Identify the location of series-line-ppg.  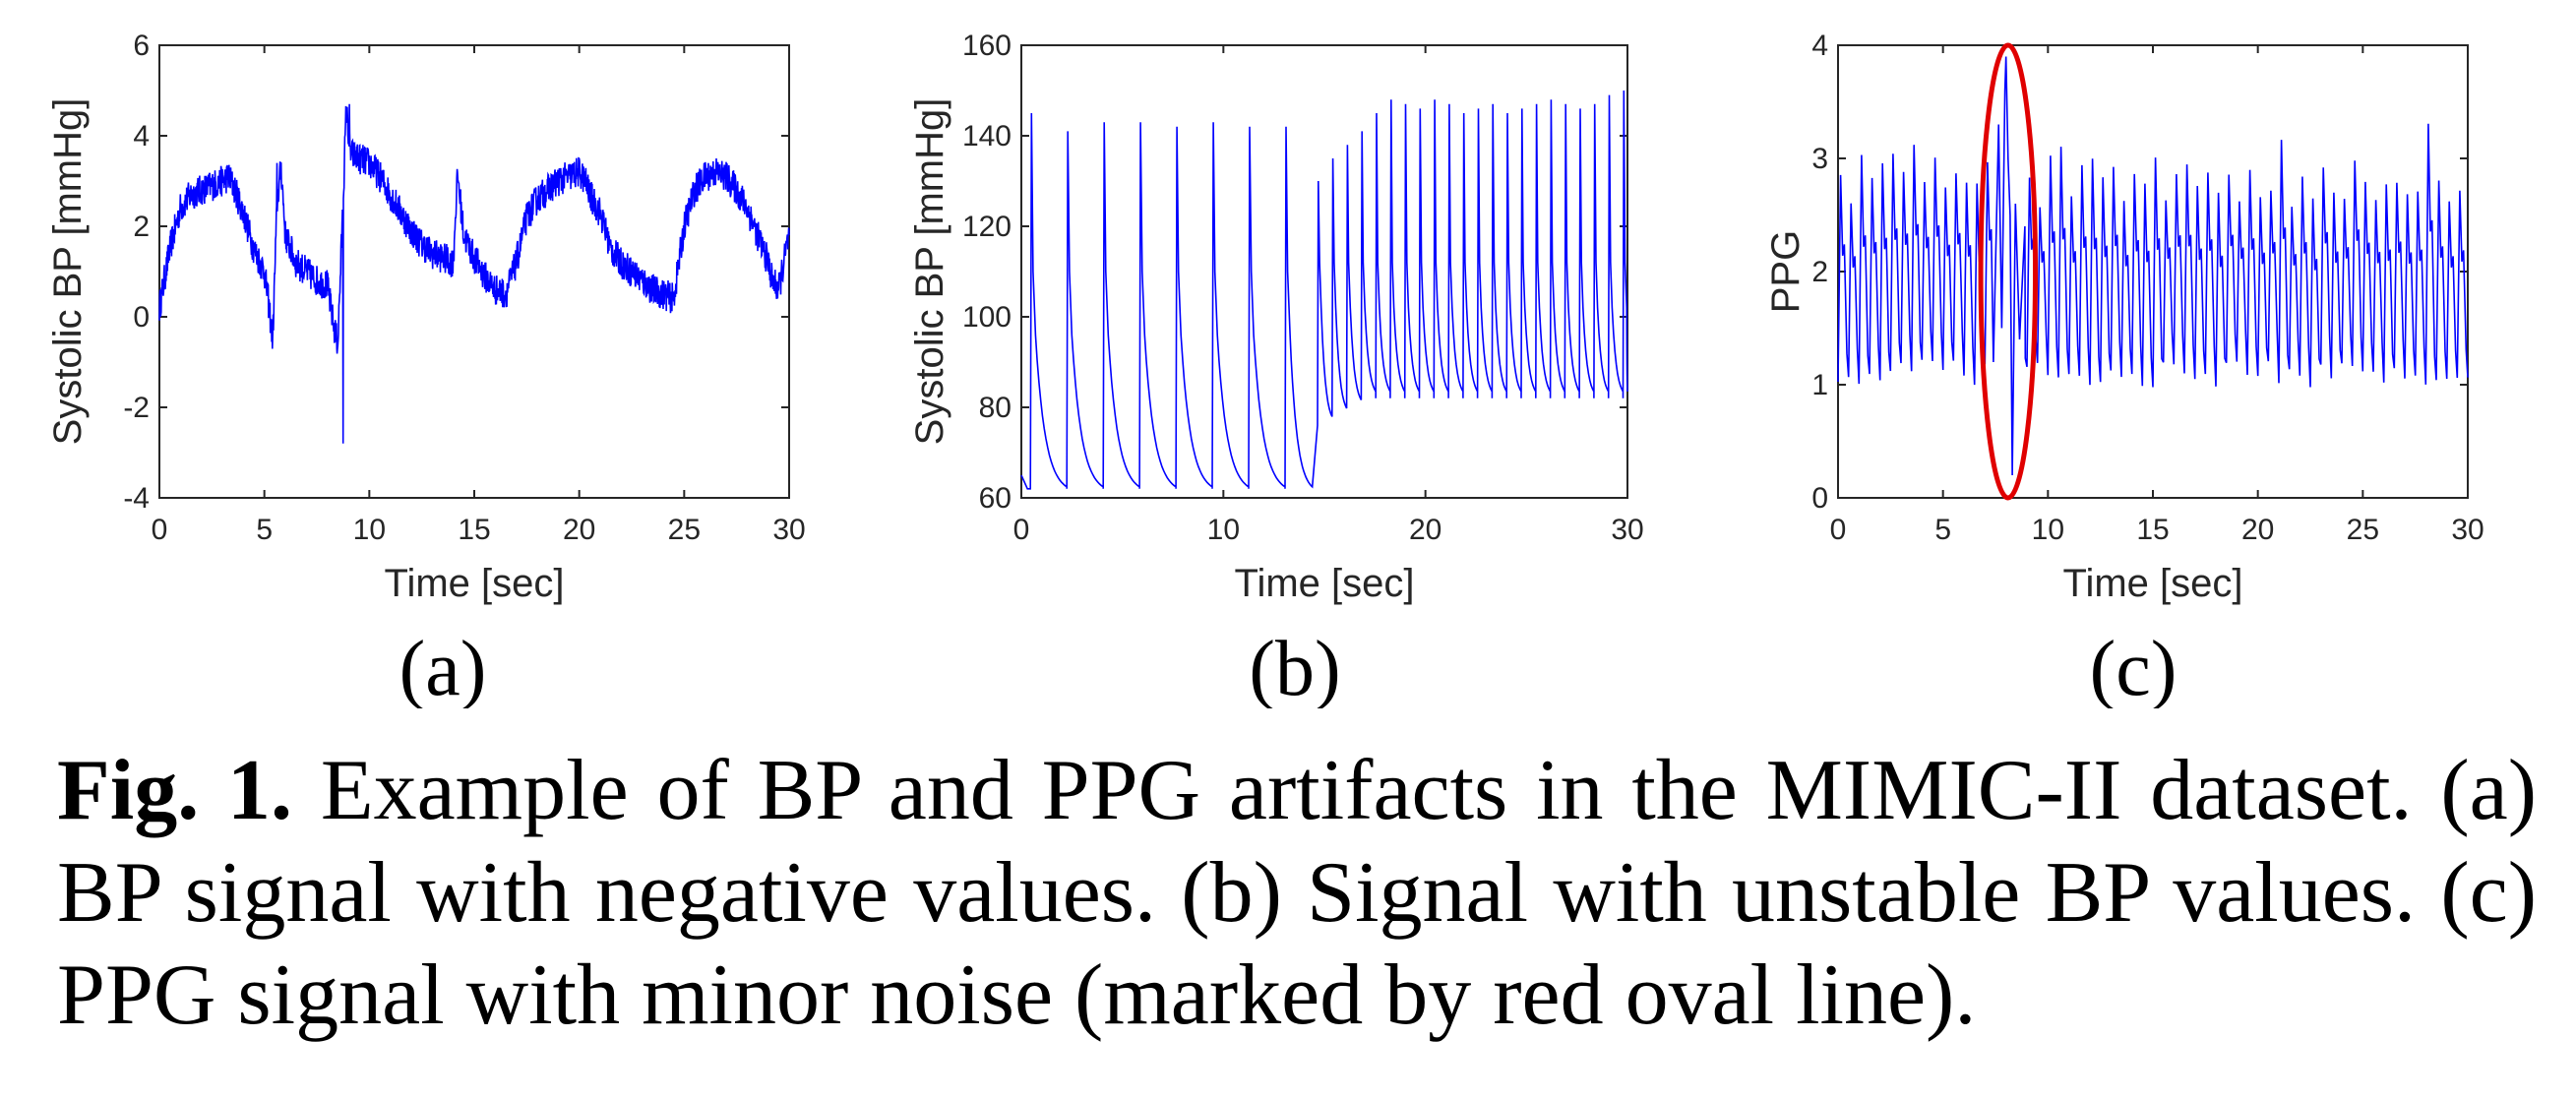
(2153, 266).